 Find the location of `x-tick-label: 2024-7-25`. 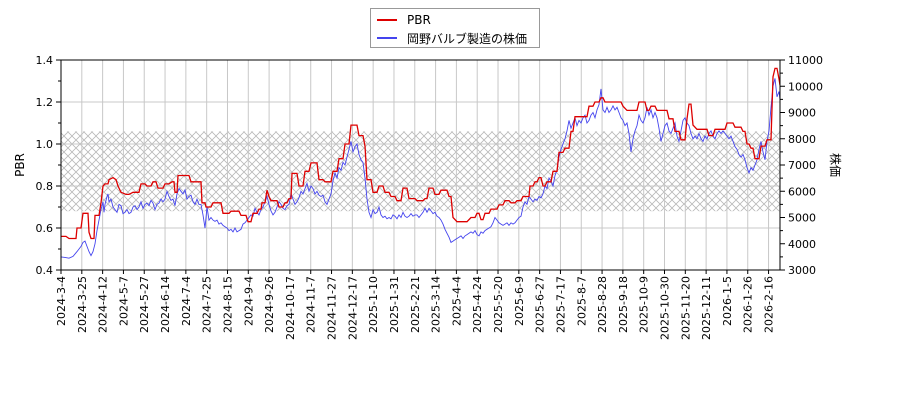

x-tick-label: 2024-7-25 is located at coordinates (207, 304).